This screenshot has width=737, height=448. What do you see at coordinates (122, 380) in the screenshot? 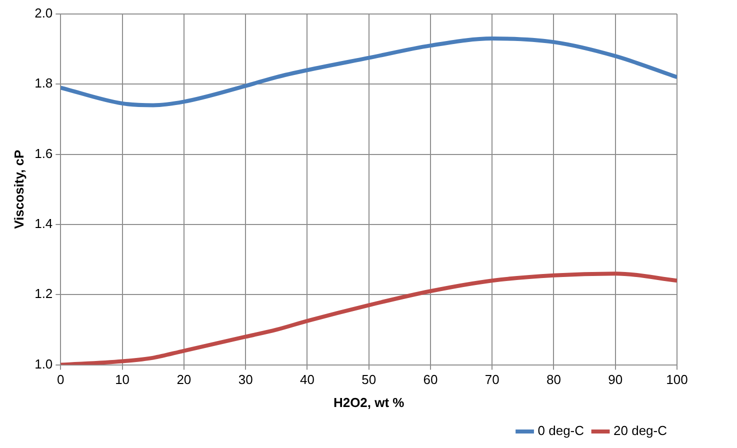
I see `x-tick-label: 10` at bounding box center [122, 380].